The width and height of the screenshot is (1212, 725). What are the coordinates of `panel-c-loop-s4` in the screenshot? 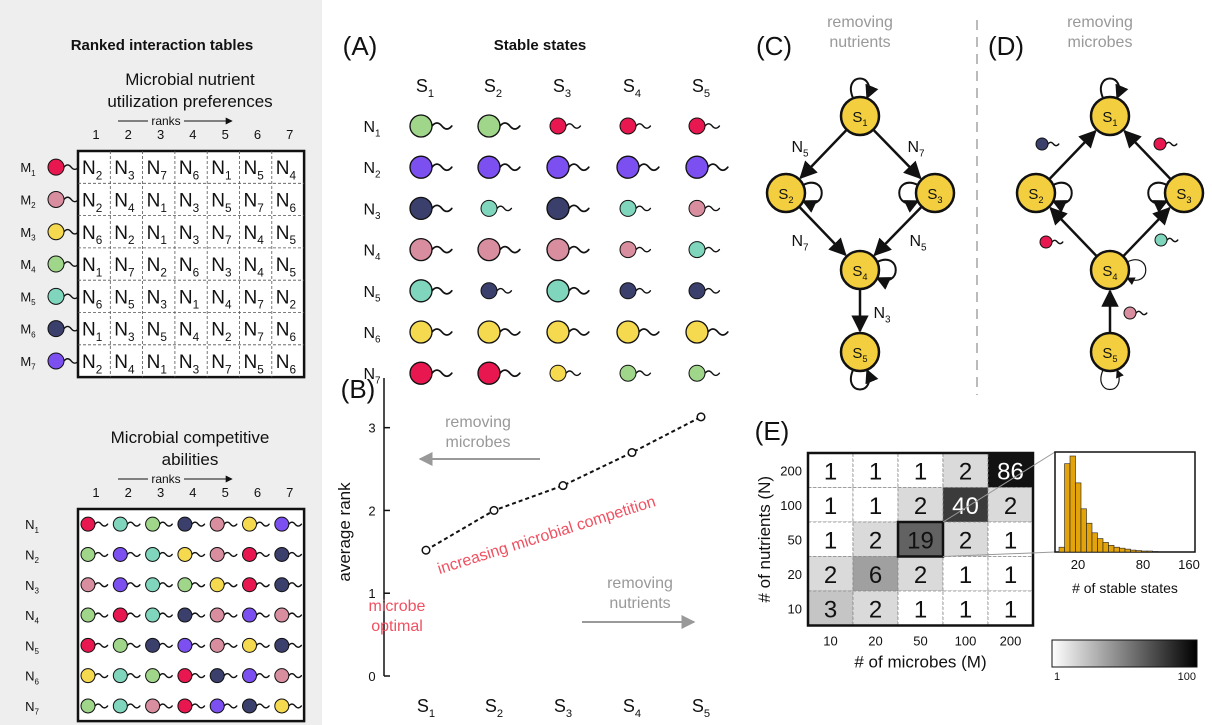 It's located at (886, 274).